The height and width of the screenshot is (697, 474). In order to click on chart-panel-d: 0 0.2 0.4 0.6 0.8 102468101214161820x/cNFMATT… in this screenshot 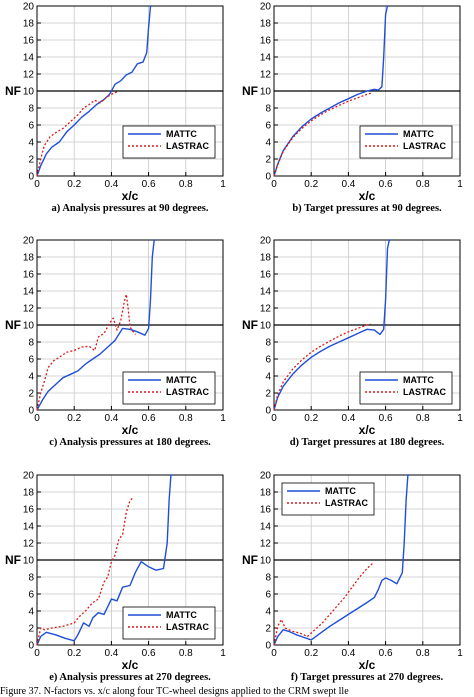, I will do `click(352, 342)`.